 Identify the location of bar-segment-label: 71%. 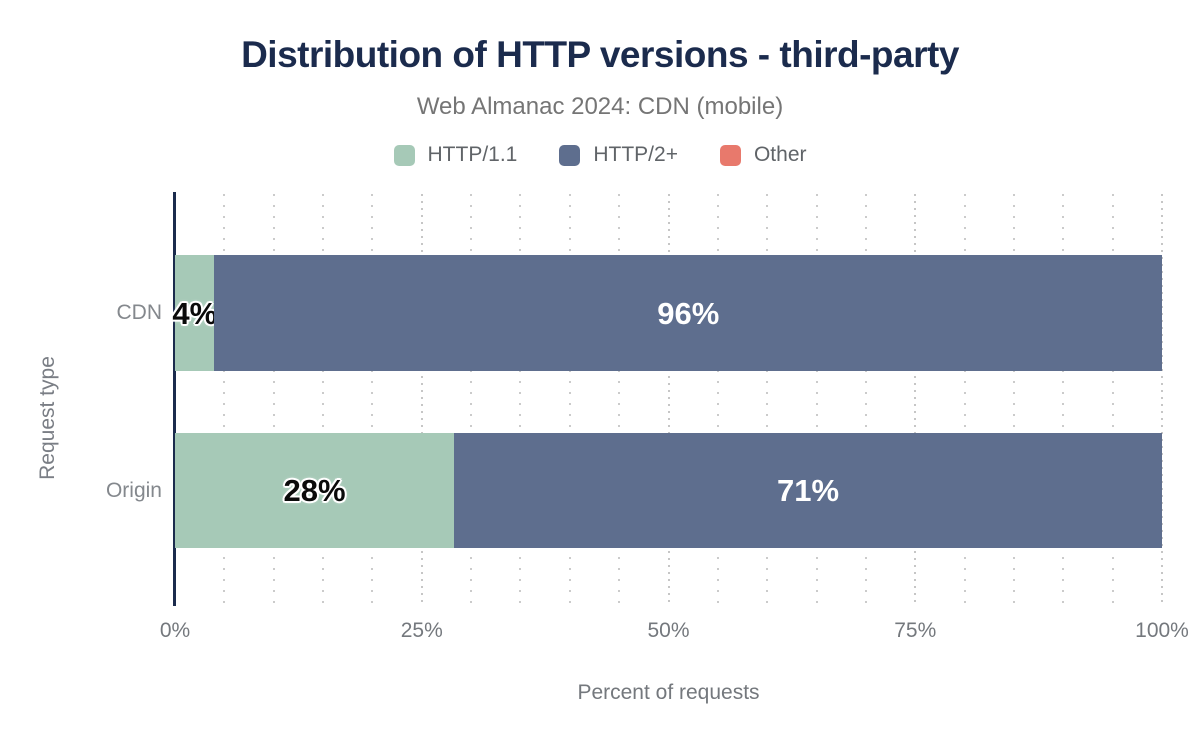
(808, 490).